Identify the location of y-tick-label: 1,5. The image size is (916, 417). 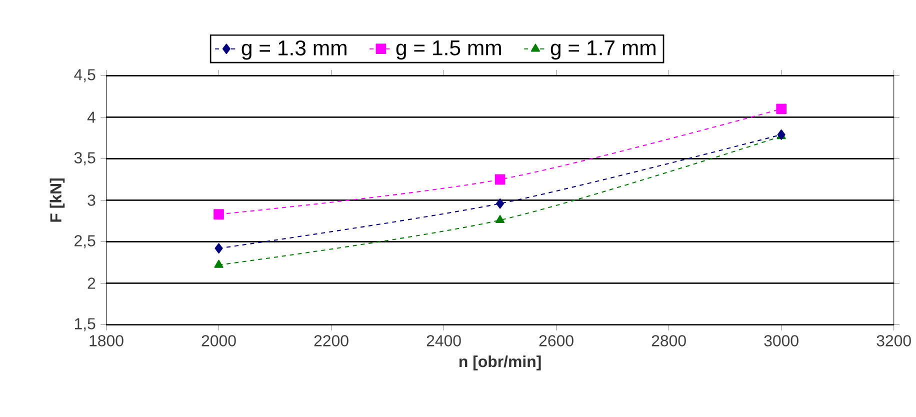
(85, 325).